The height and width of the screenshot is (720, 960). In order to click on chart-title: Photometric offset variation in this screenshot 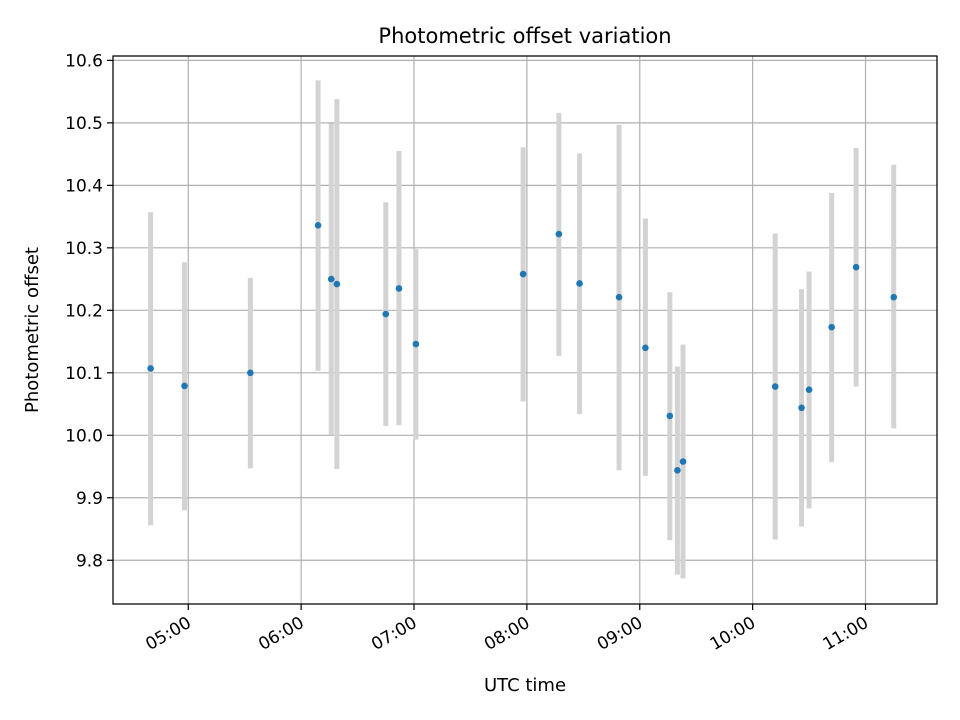, I will do `click(524, 36)`.